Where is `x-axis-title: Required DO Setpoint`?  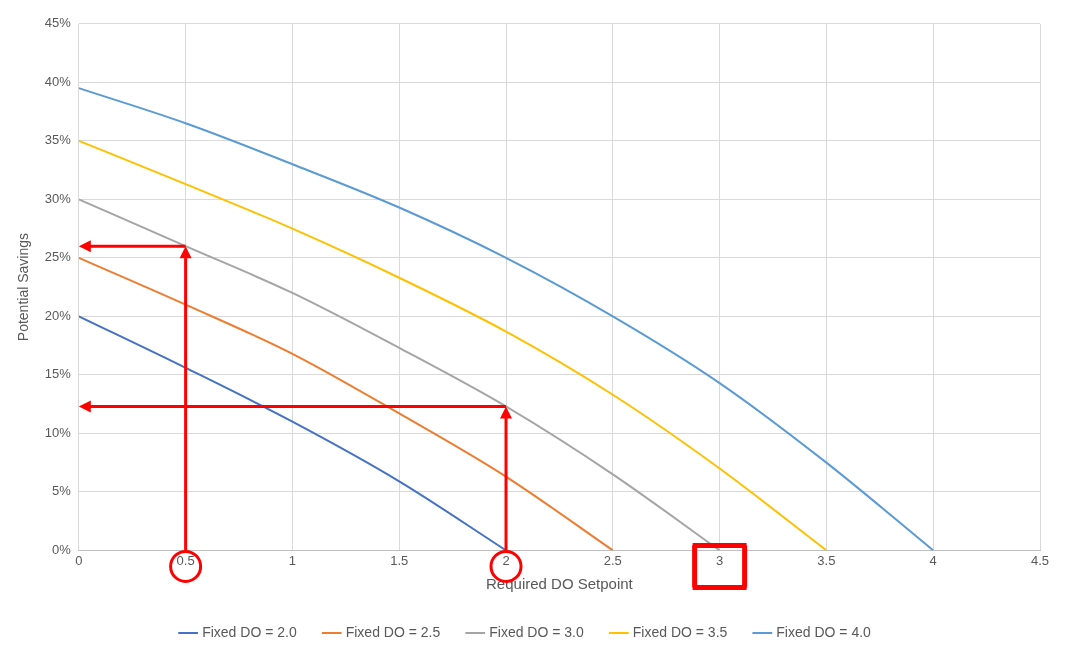
x-axis-title: Required DO Setpoint is located at coordinates (560, 584).